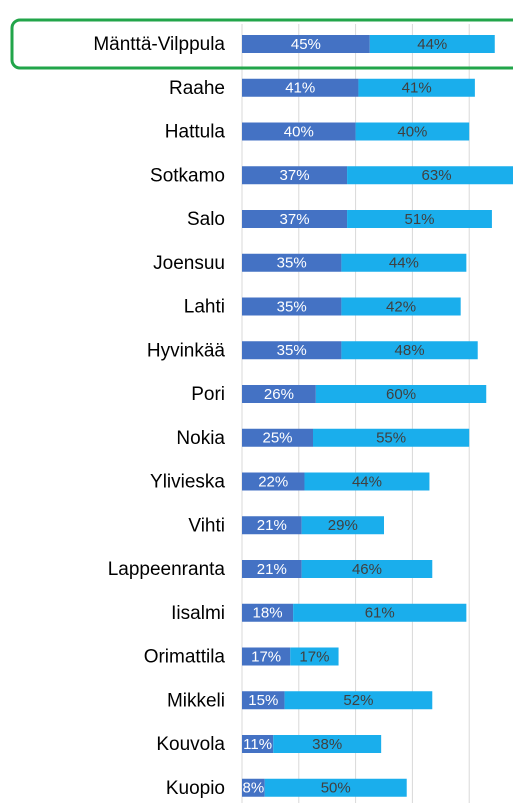 The width and height of the screenshot is (513, 803). I want to click on value-label: 51%, so click(419, 219).